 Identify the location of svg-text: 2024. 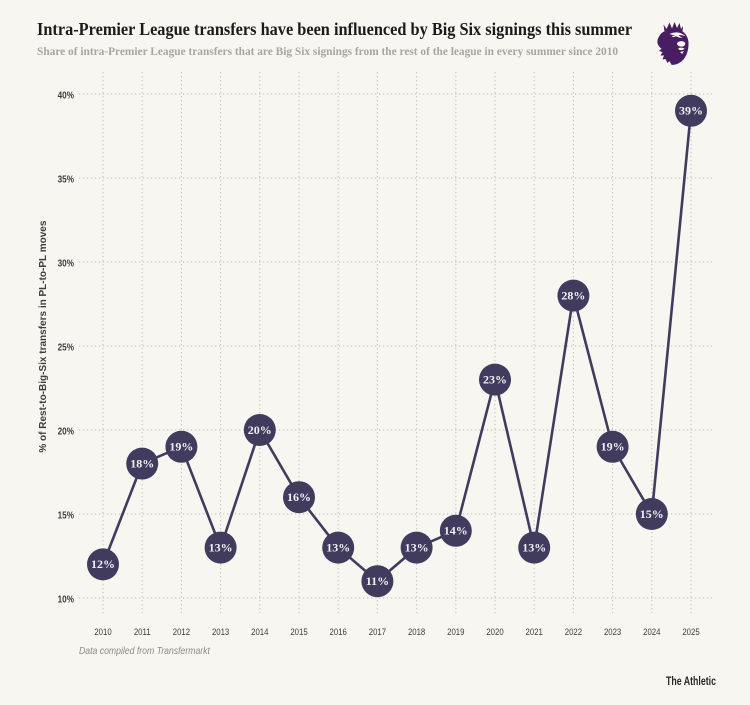
(651, 631).